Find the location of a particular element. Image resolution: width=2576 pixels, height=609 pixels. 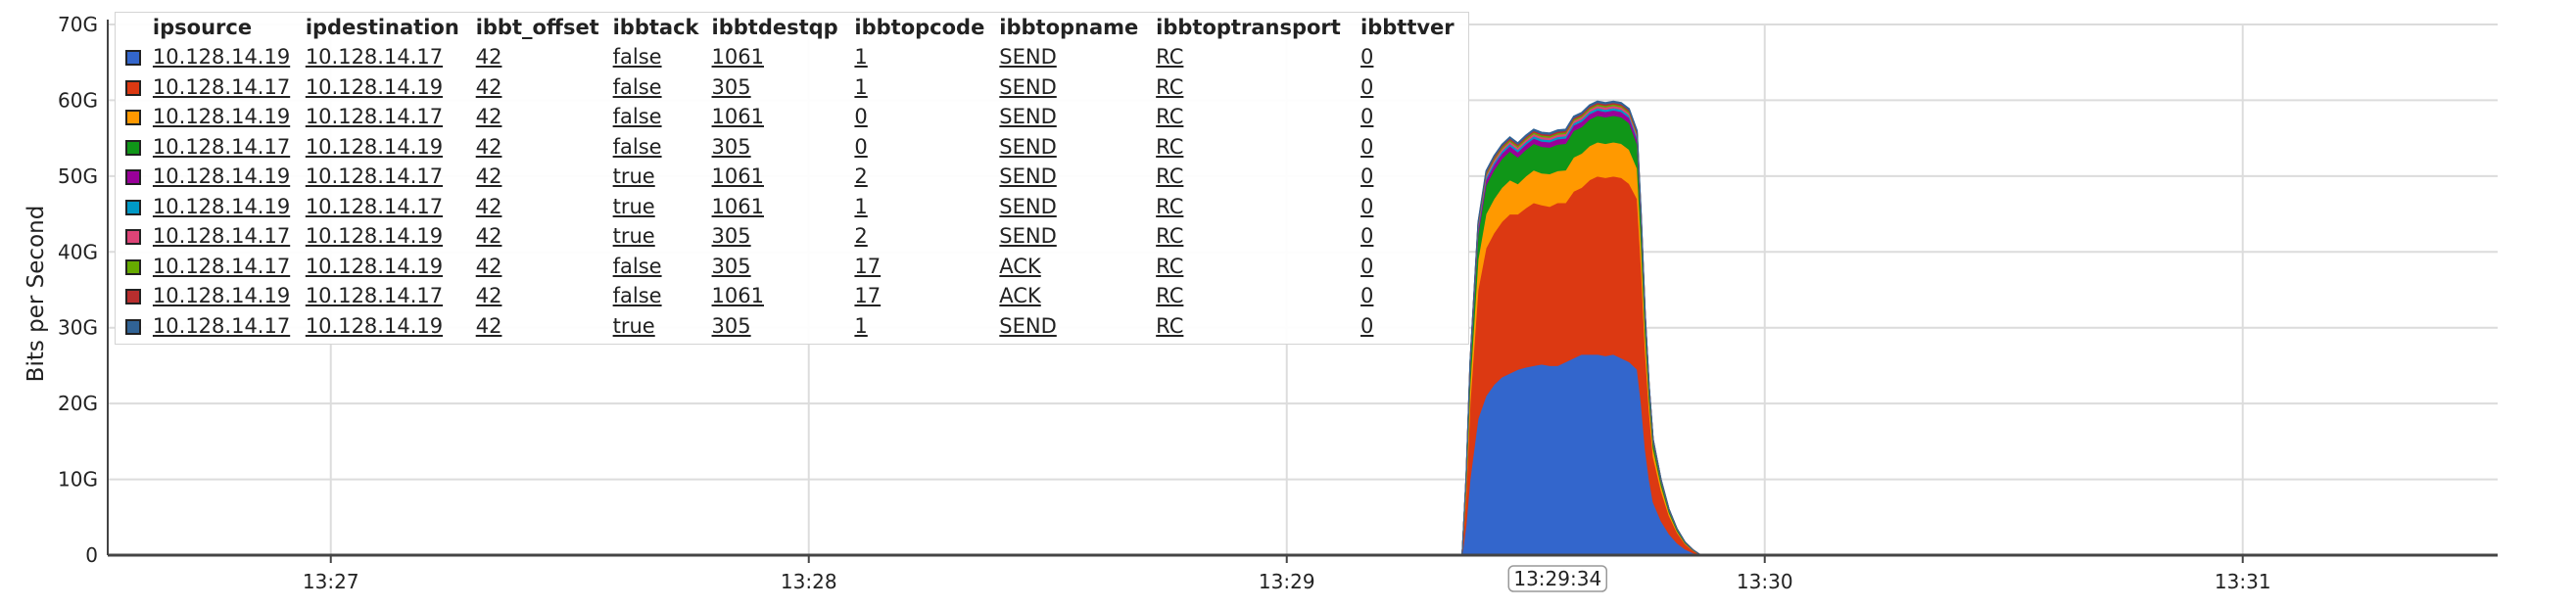

legend-header-ibbtopcode: ibbtopcode is located at coordinates (920, 27).